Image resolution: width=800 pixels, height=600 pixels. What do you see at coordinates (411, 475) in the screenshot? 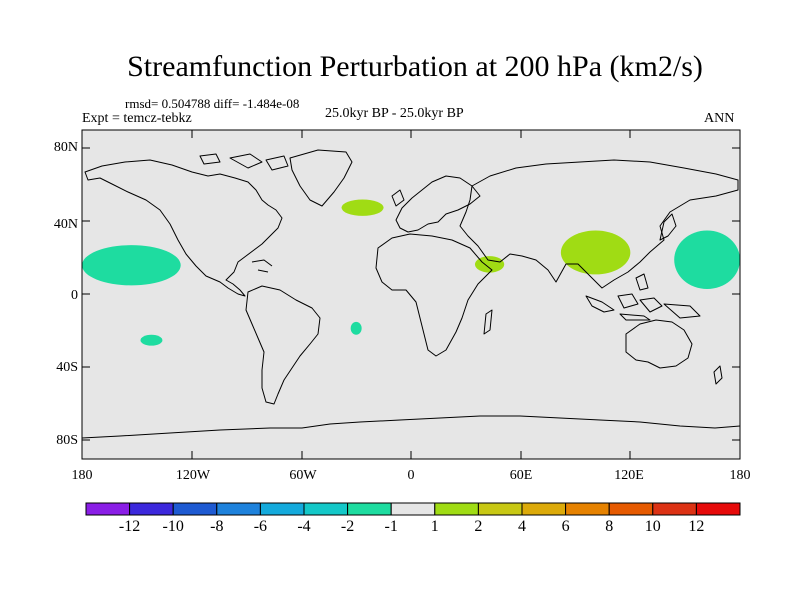
I see `lon-label-0: 0` at bounding box center [411, 475].